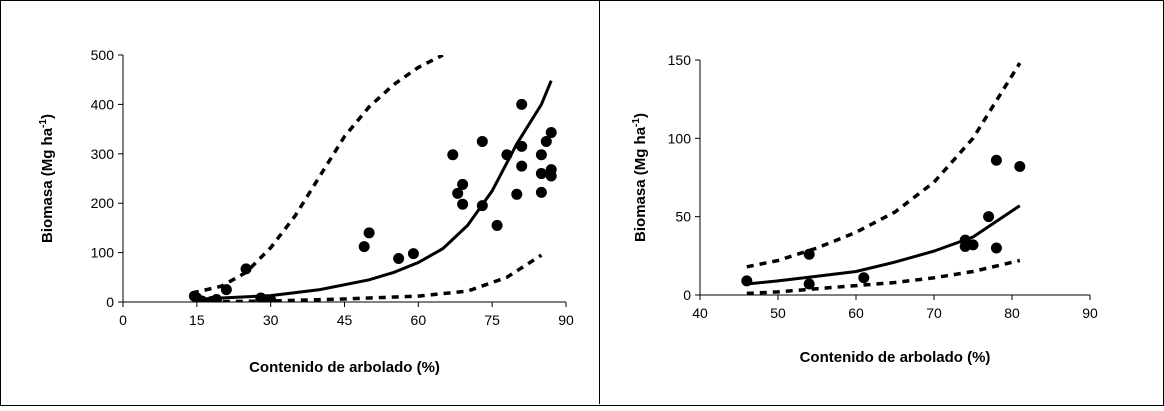 The height and width of the screenshot is (411, 1164). Describe the element at coordinates (271, 320) in the screenshot. I see `x-tick-label: 30` at that location.